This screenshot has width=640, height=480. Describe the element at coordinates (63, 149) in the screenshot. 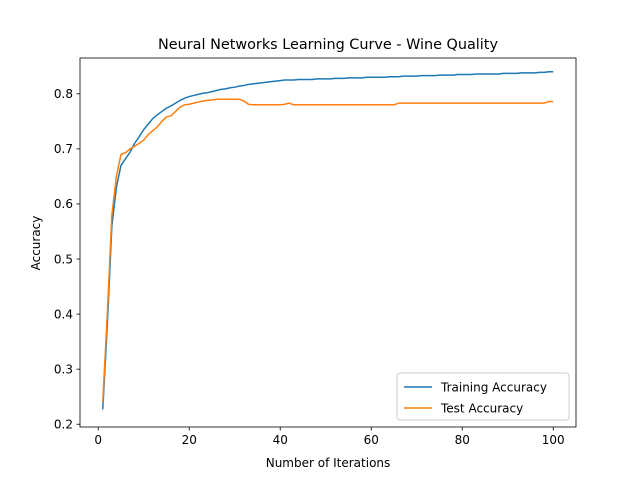

I see `y-tick-label: 0.7` at that location.